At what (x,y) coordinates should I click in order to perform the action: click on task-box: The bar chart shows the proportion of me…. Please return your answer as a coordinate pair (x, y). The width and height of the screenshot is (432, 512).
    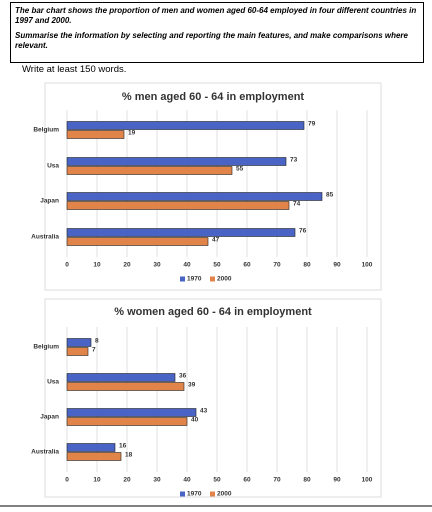
    Looking at the image, I should click on (217, 32).